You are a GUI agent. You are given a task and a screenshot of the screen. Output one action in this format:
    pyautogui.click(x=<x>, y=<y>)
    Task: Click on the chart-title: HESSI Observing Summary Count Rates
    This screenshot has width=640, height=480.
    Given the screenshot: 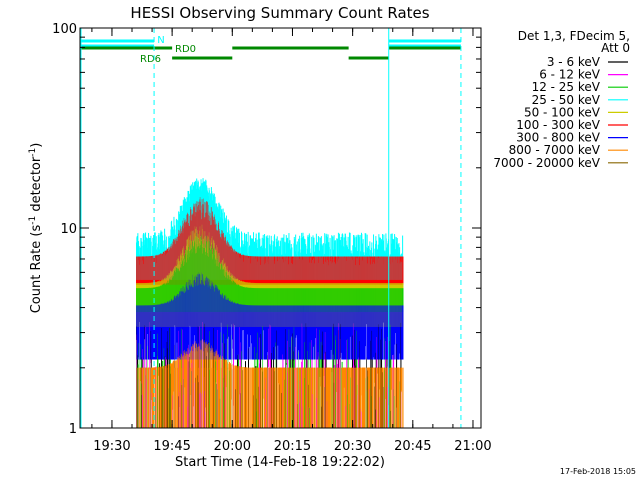 What is the action you would take?
    pyautogui.click(x=279, y=13)
    